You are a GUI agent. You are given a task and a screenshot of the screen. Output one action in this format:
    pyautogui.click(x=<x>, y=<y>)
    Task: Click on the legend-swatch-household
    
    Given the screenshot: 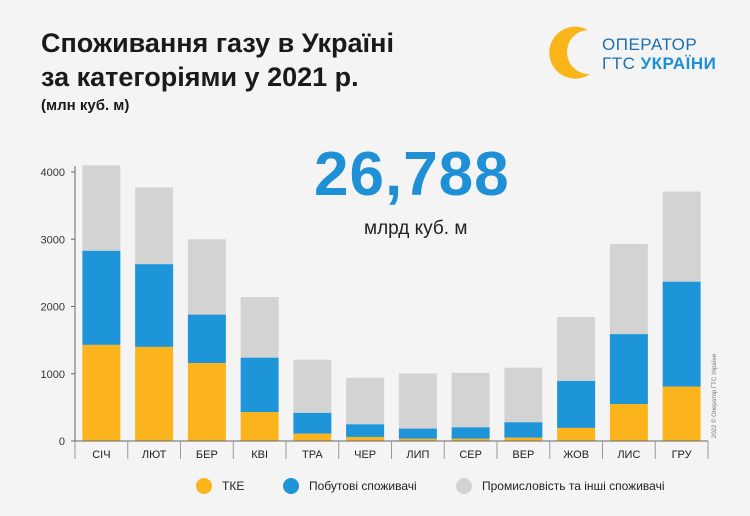 What is the action you would take?
    pyautogui.click(x=291, y=486)
    